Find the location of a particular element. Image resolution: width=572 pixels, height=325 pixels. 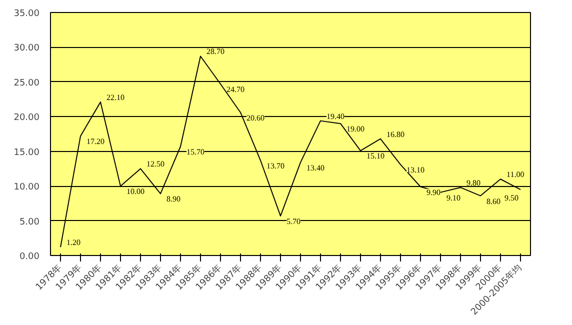

text: 13.40 is located at coordinates (315, 167).